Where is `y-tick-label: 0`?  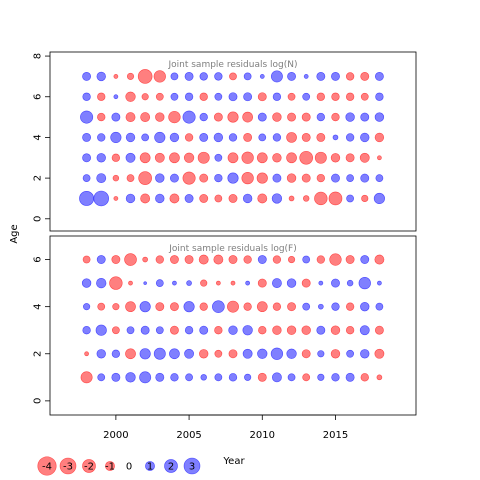
y-tick-label: 0 is located at coordinates (38, 219).